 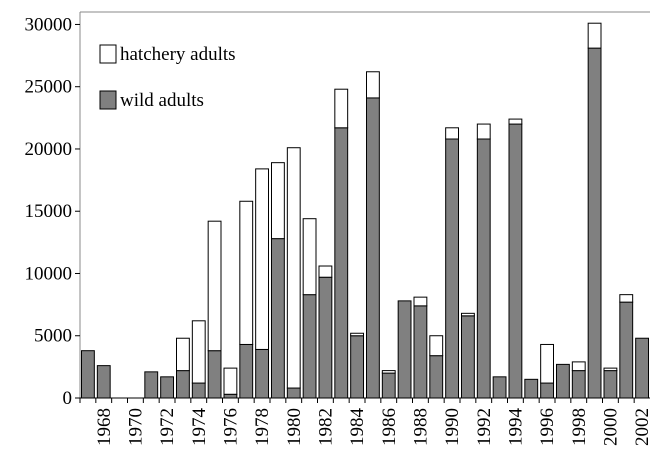 I want to click on x-tick-label: 1990, so click(x=452, y=427).